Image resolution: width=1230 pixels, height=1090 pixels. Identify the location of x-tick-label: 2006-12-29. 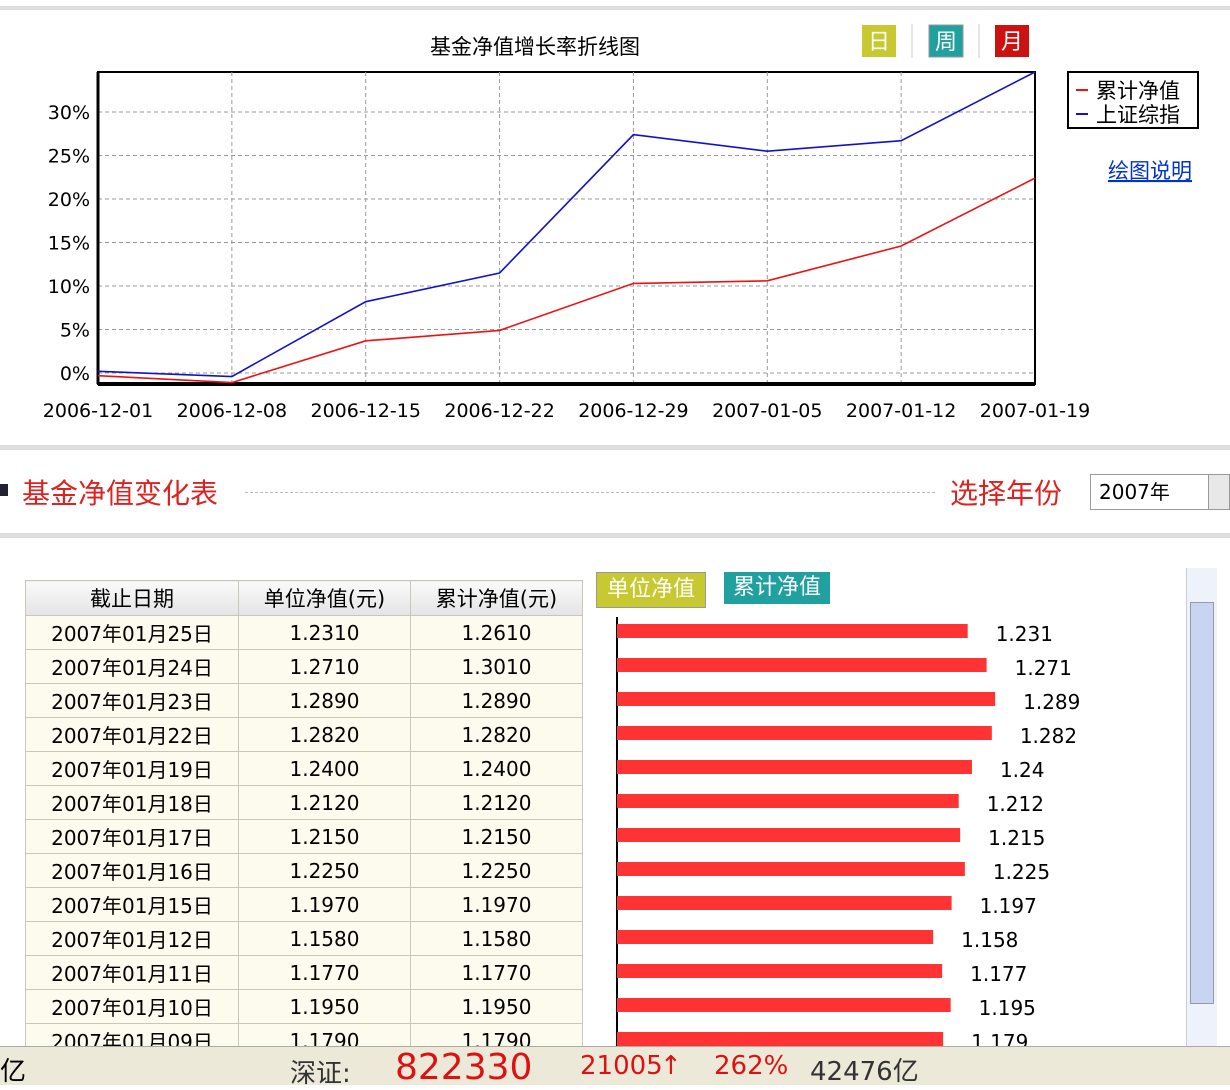
(633, 411).